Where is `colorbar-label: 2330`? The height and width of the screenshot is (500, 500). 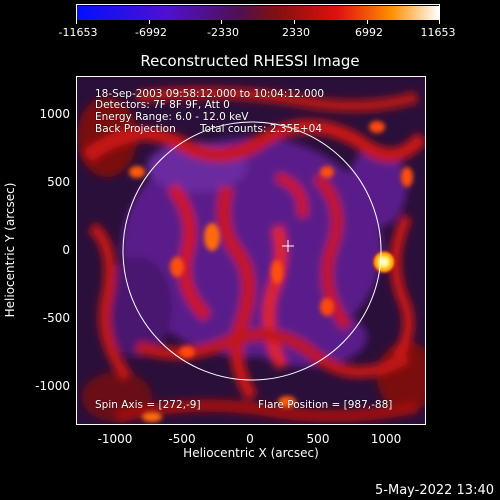 colorbar-label: 2330 is located at coordinates (296, 32).